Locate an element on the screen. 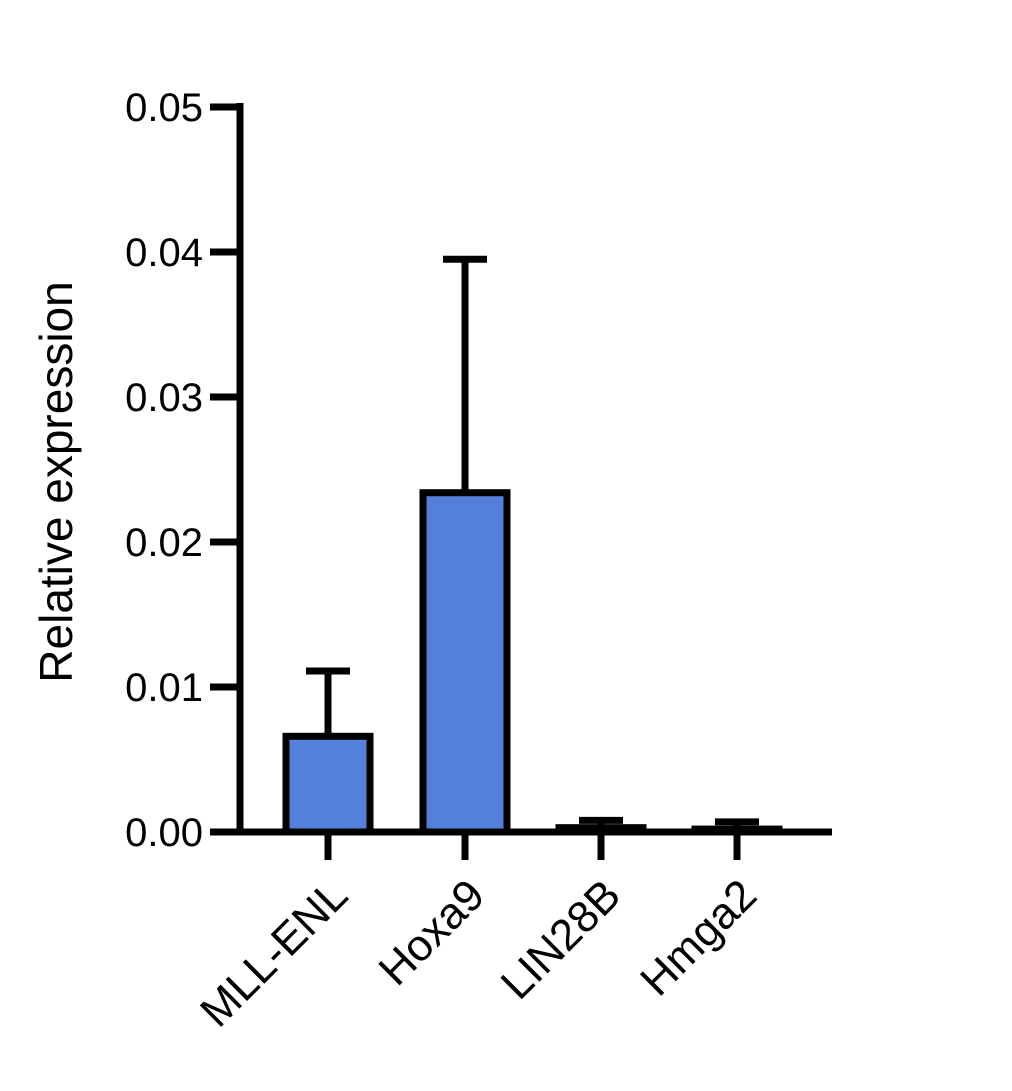  x-tick-label: MLL-ENL is located at coordinates (274, 953).